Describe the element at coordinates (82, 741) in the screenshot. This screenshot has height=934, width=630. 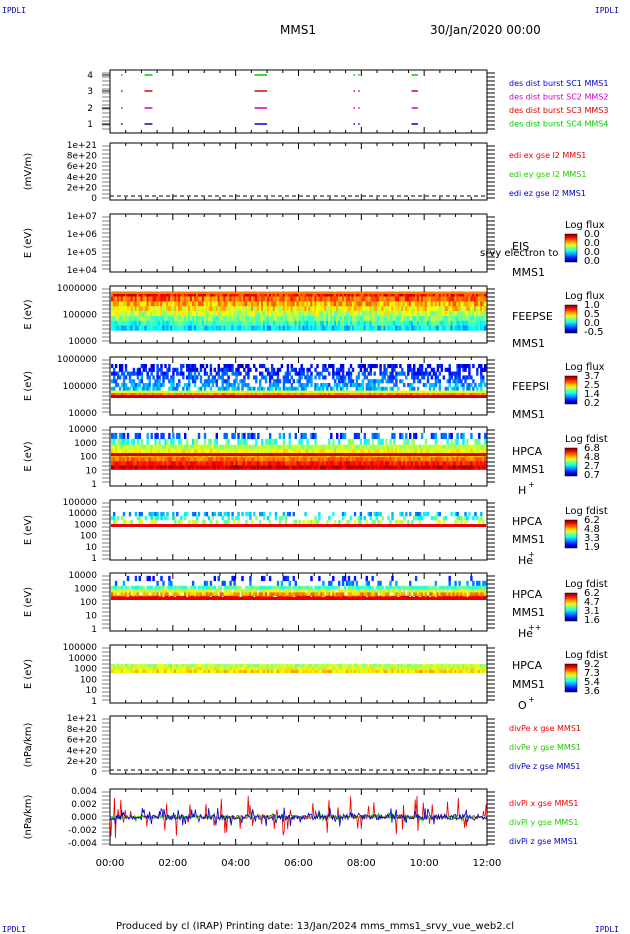
I see `y-tick-label: 6e+20` at that location.